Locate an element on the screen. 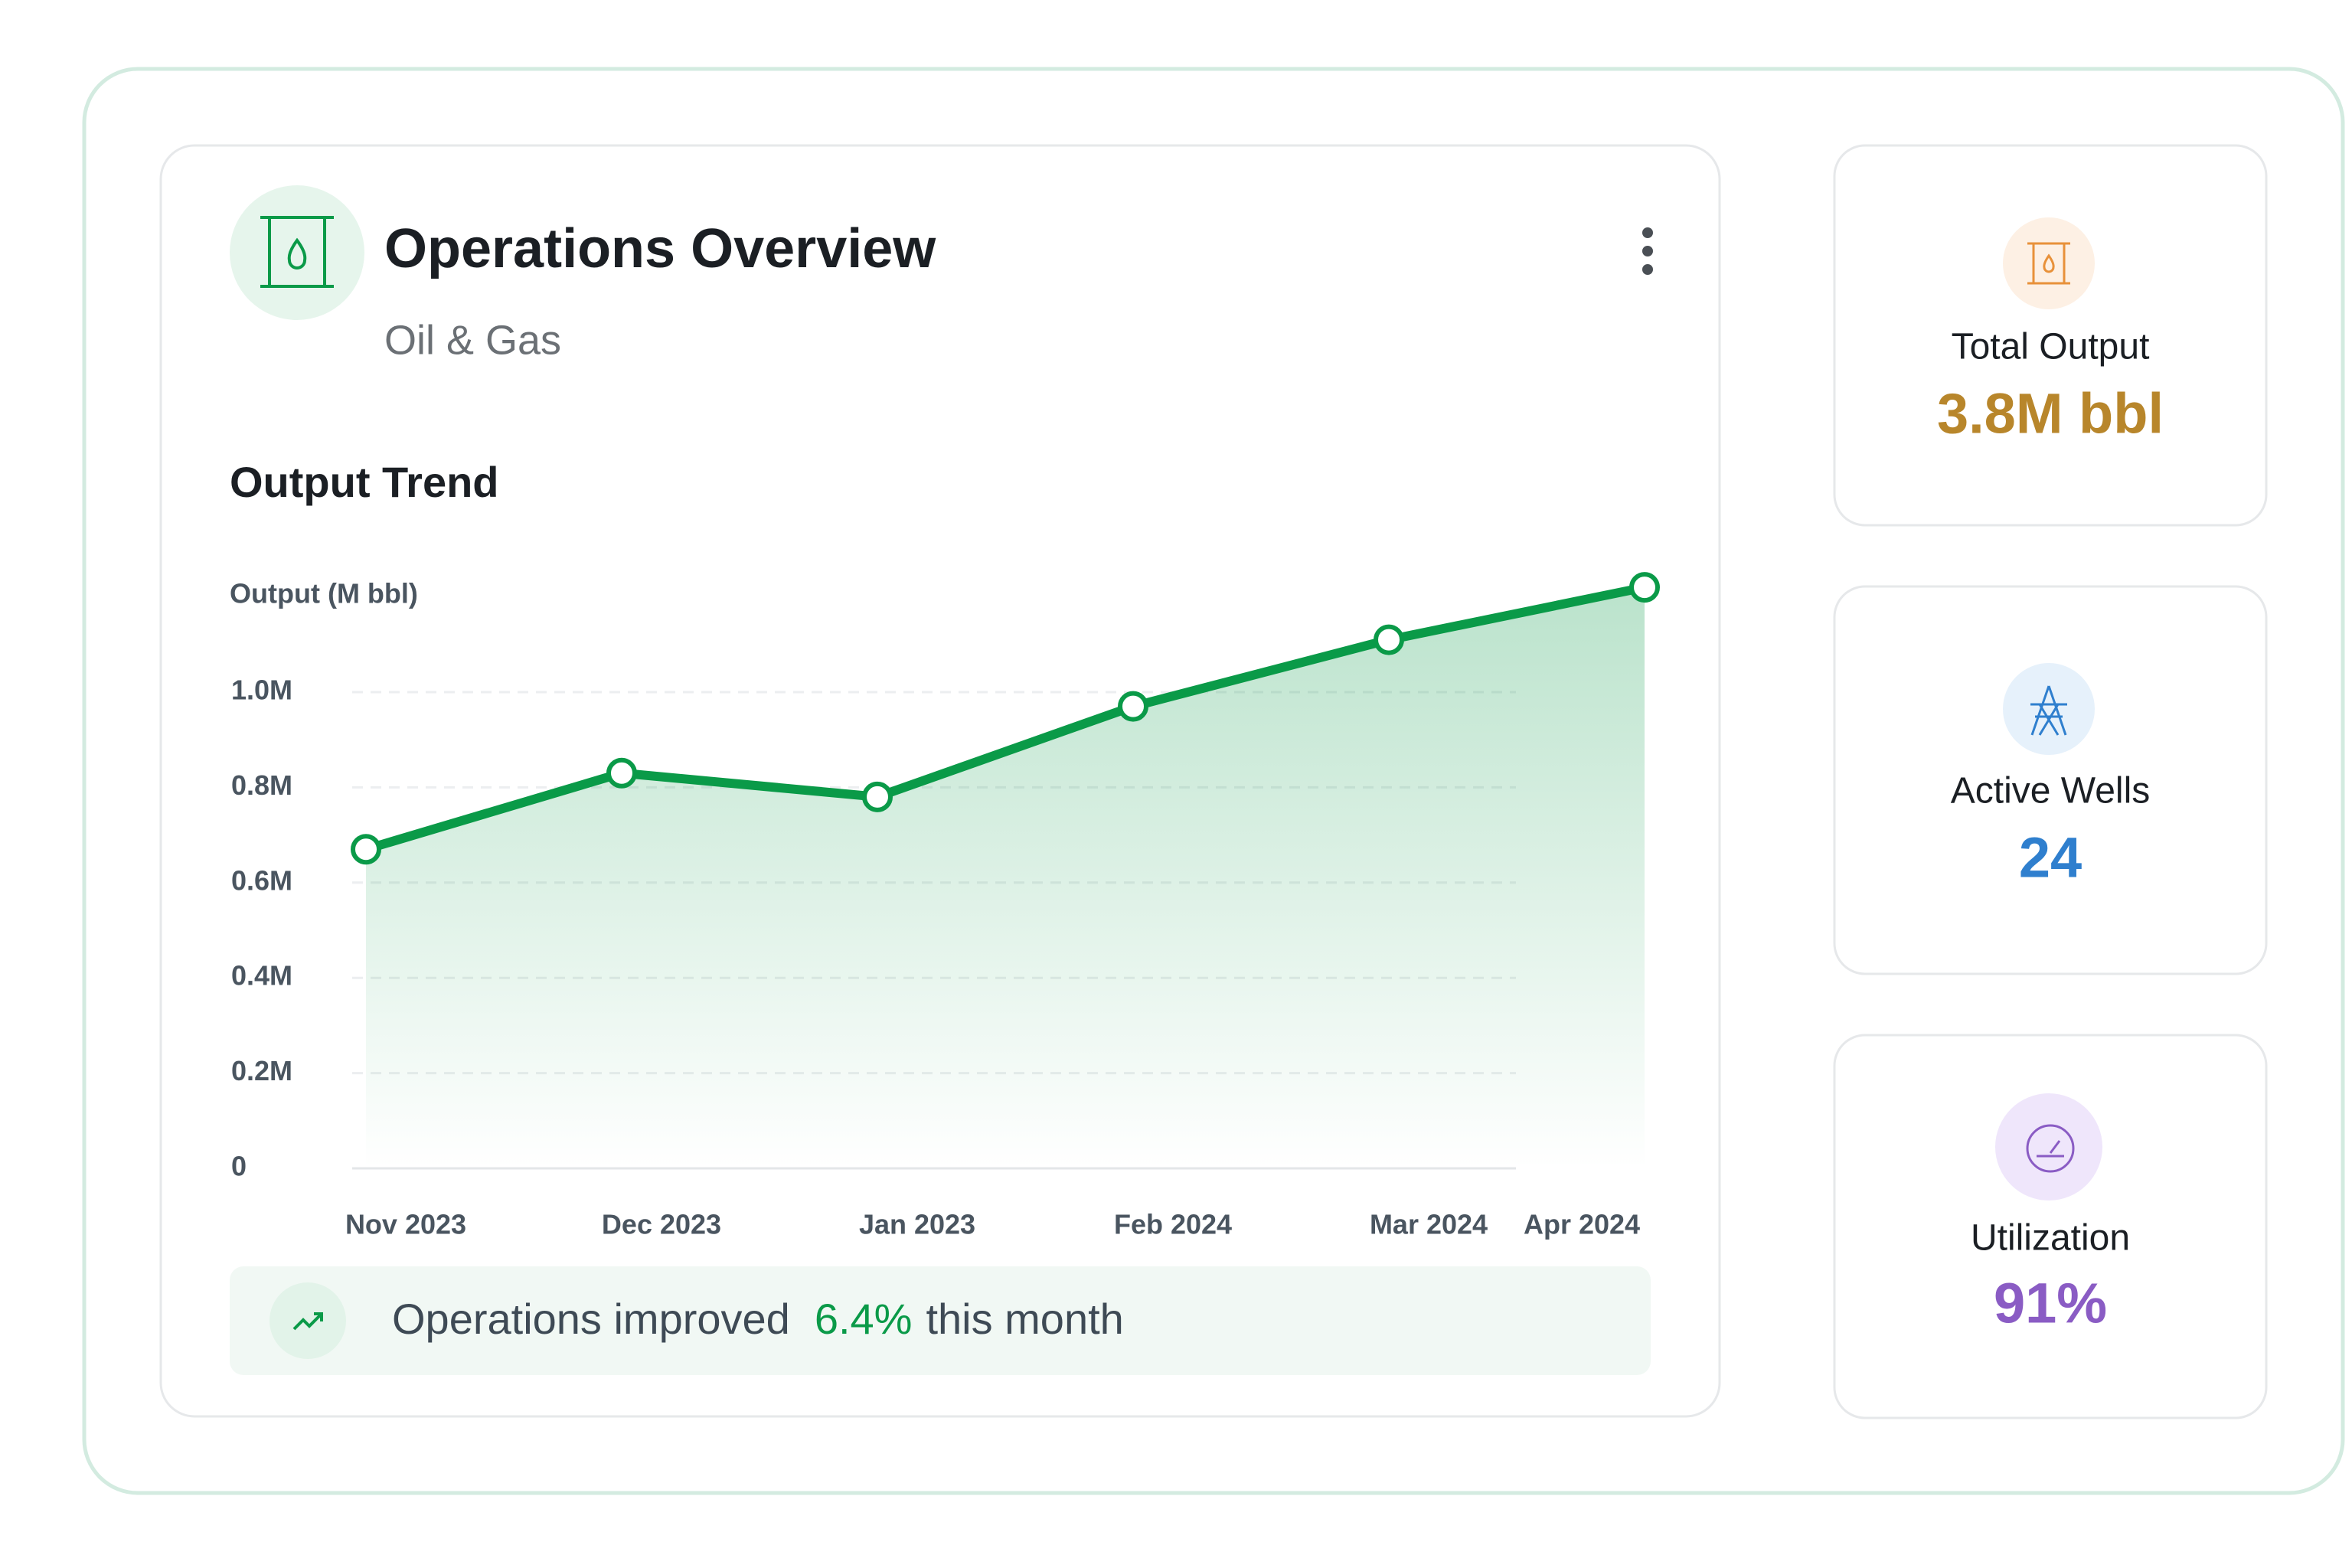 Image resolution: width=2352 pixels, height=1568 pixels. footer-banner is located at coordinates (940, 1320).